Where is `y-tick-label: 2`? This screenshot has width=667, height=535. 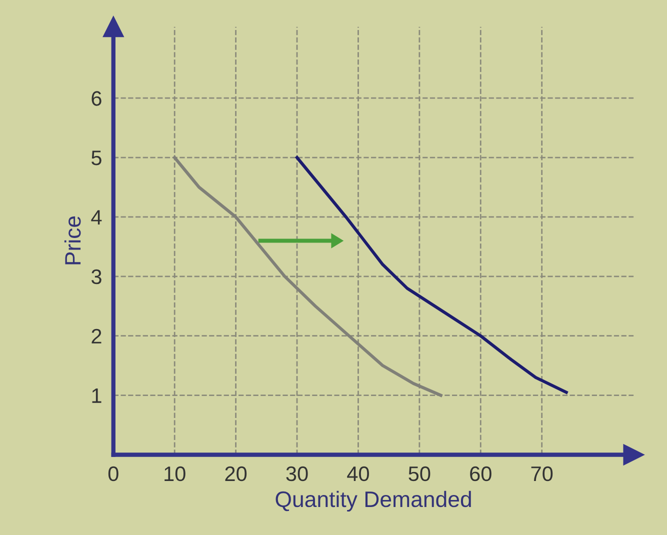
y-tick-label: 2 is located at coordinates (97, 336).